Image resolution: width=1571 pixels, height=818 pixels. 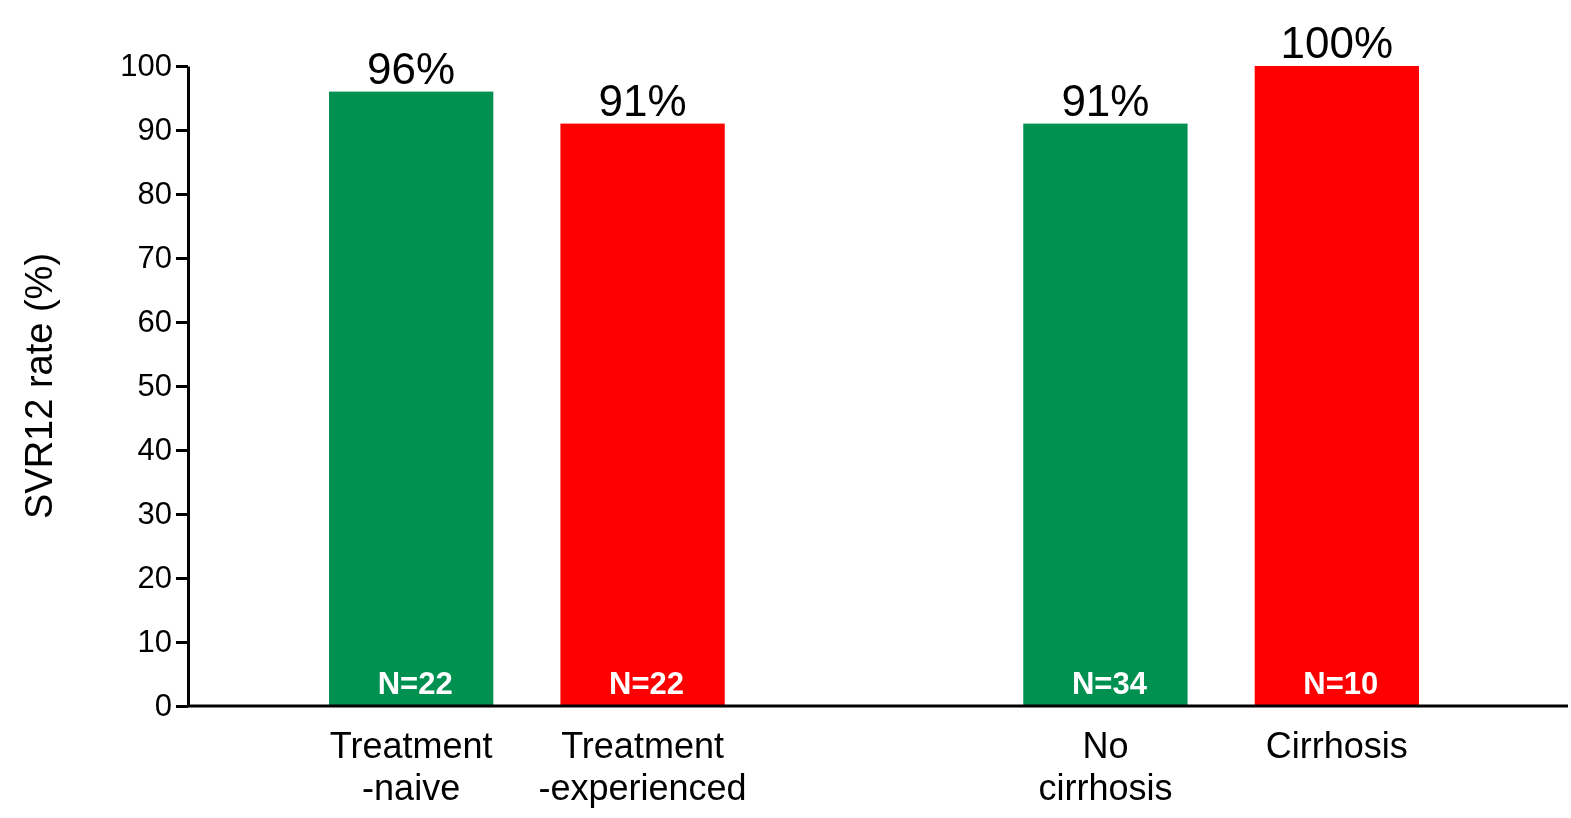 What do you see at coordinates (1341, 683) in the screenshot?
I see `annotation: N=10` at bounding box center [1341, 683].